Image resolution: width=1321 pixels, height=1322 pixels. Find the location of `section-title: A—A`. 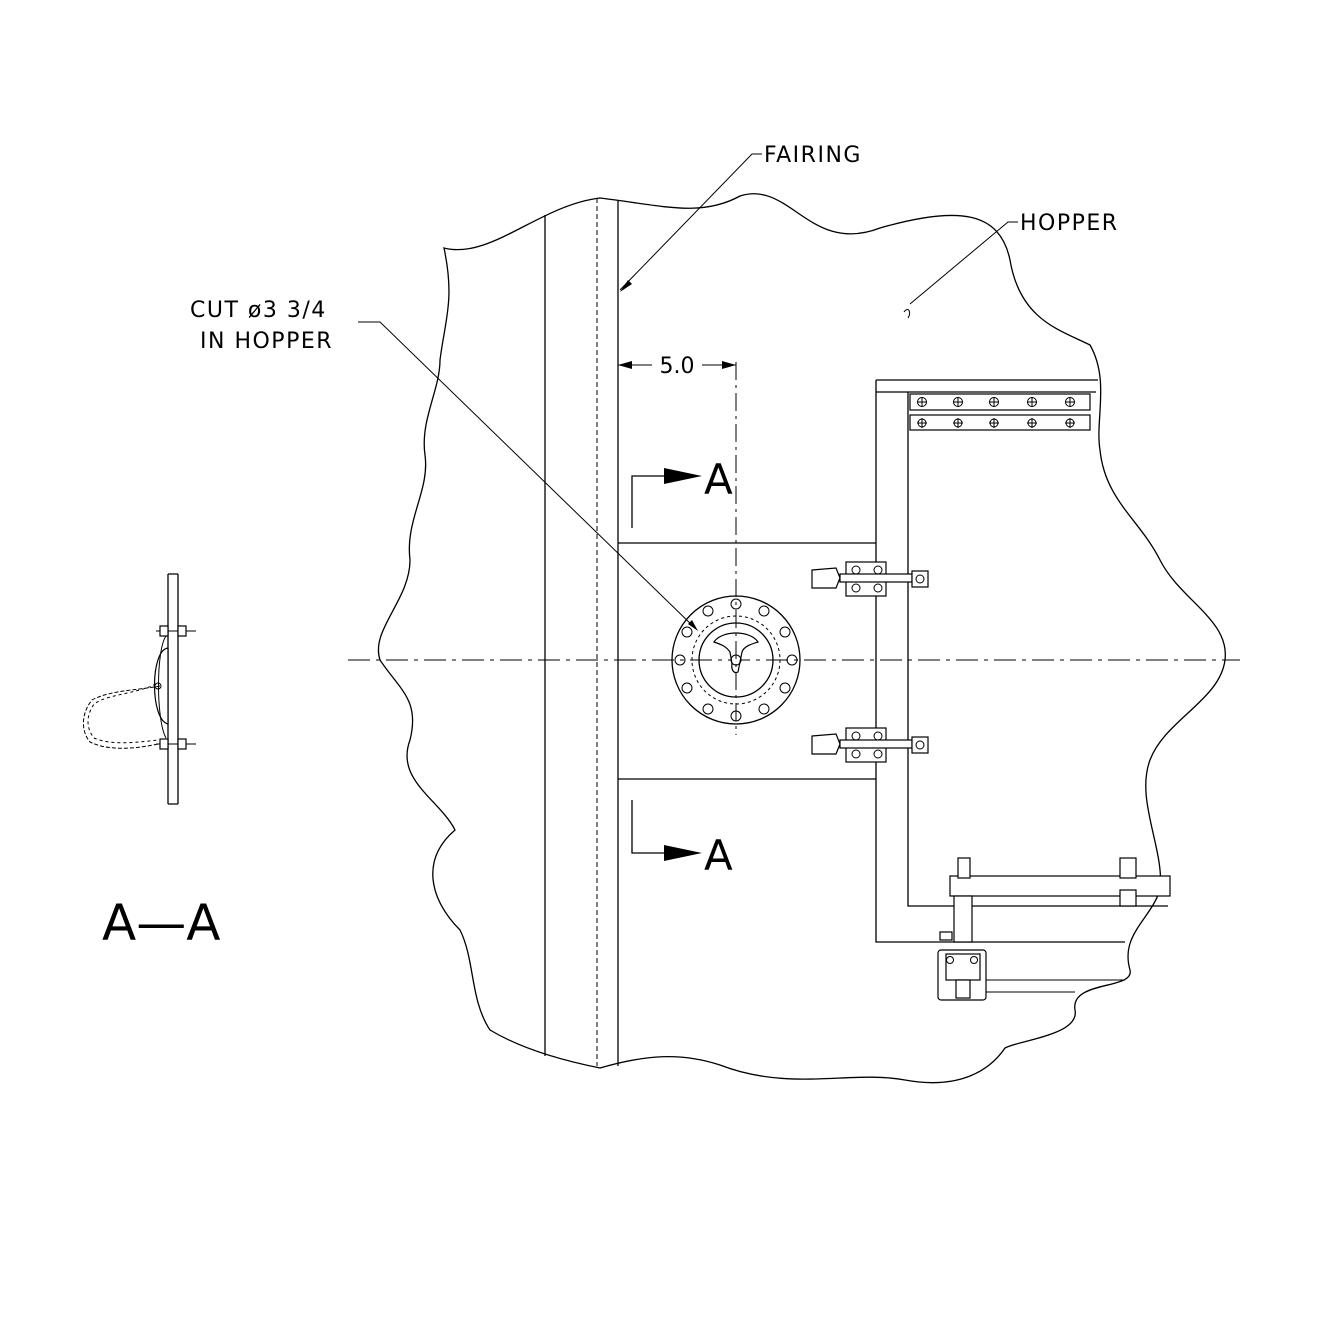

section-title: A—A is located at coordinates (161, 923).